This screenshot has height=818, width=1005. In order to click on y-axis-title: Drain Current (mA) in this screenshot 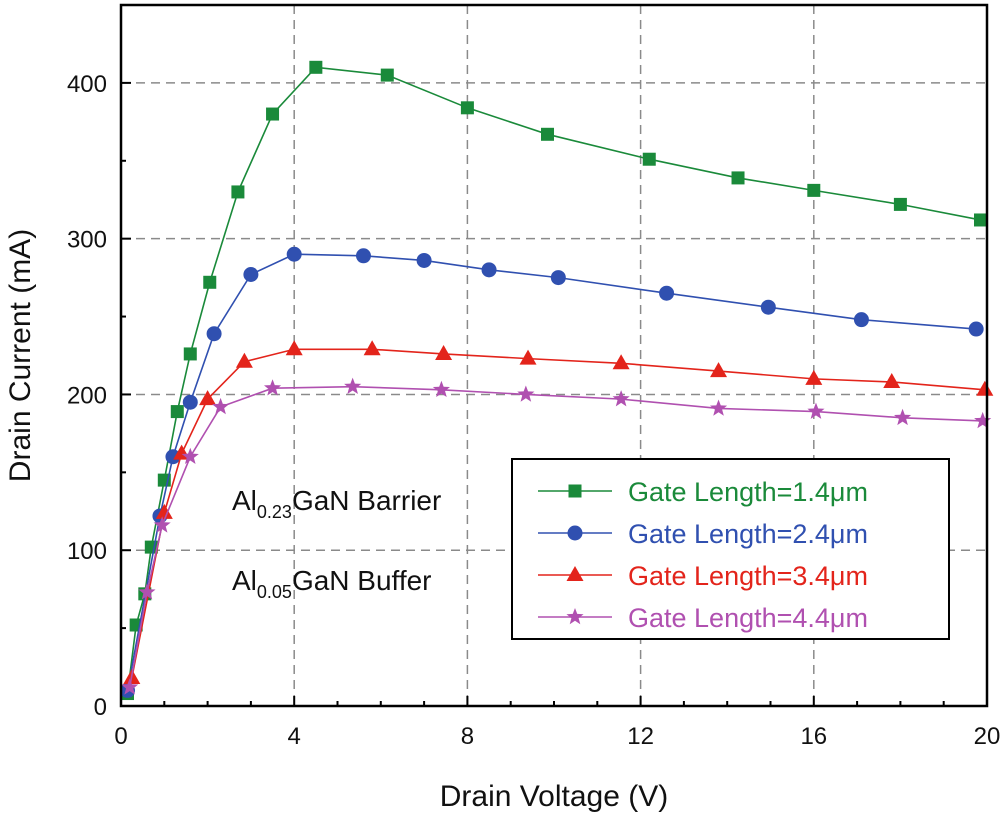, I will do `click(20, 355)`.